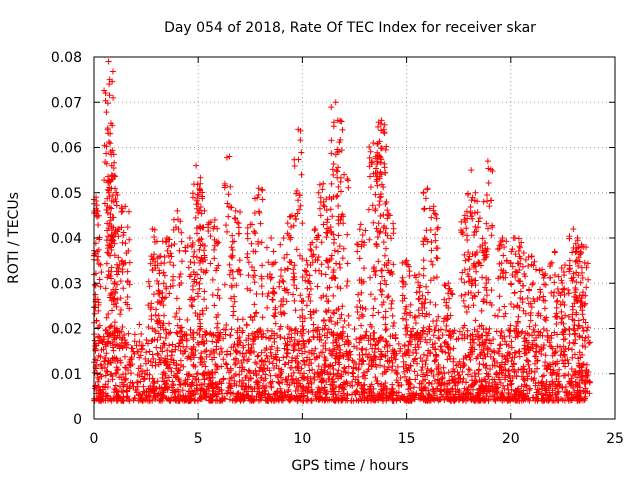 This screenshot has width=640, height=480. What do you see at coordinates (94, 439) in the screenshot?
I see `x-tick-label: 0` at bounding box center [94, 439].